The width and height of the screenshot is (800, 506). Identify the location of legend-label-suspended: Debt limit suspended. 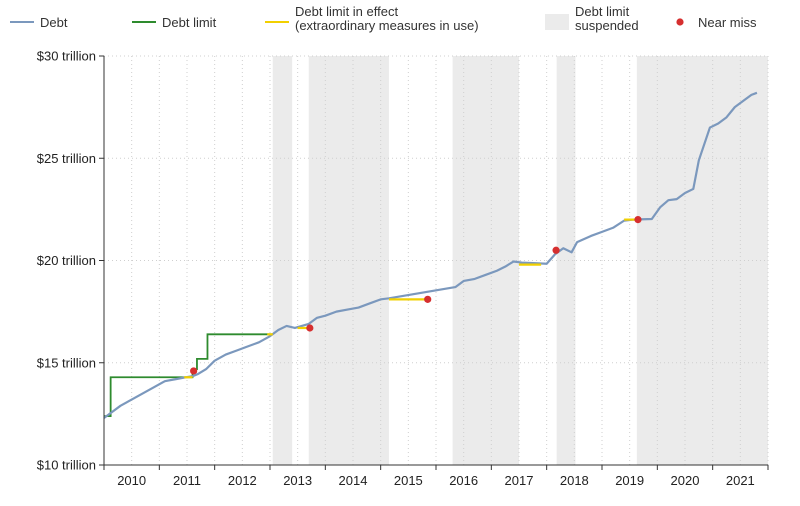
(607, 18).